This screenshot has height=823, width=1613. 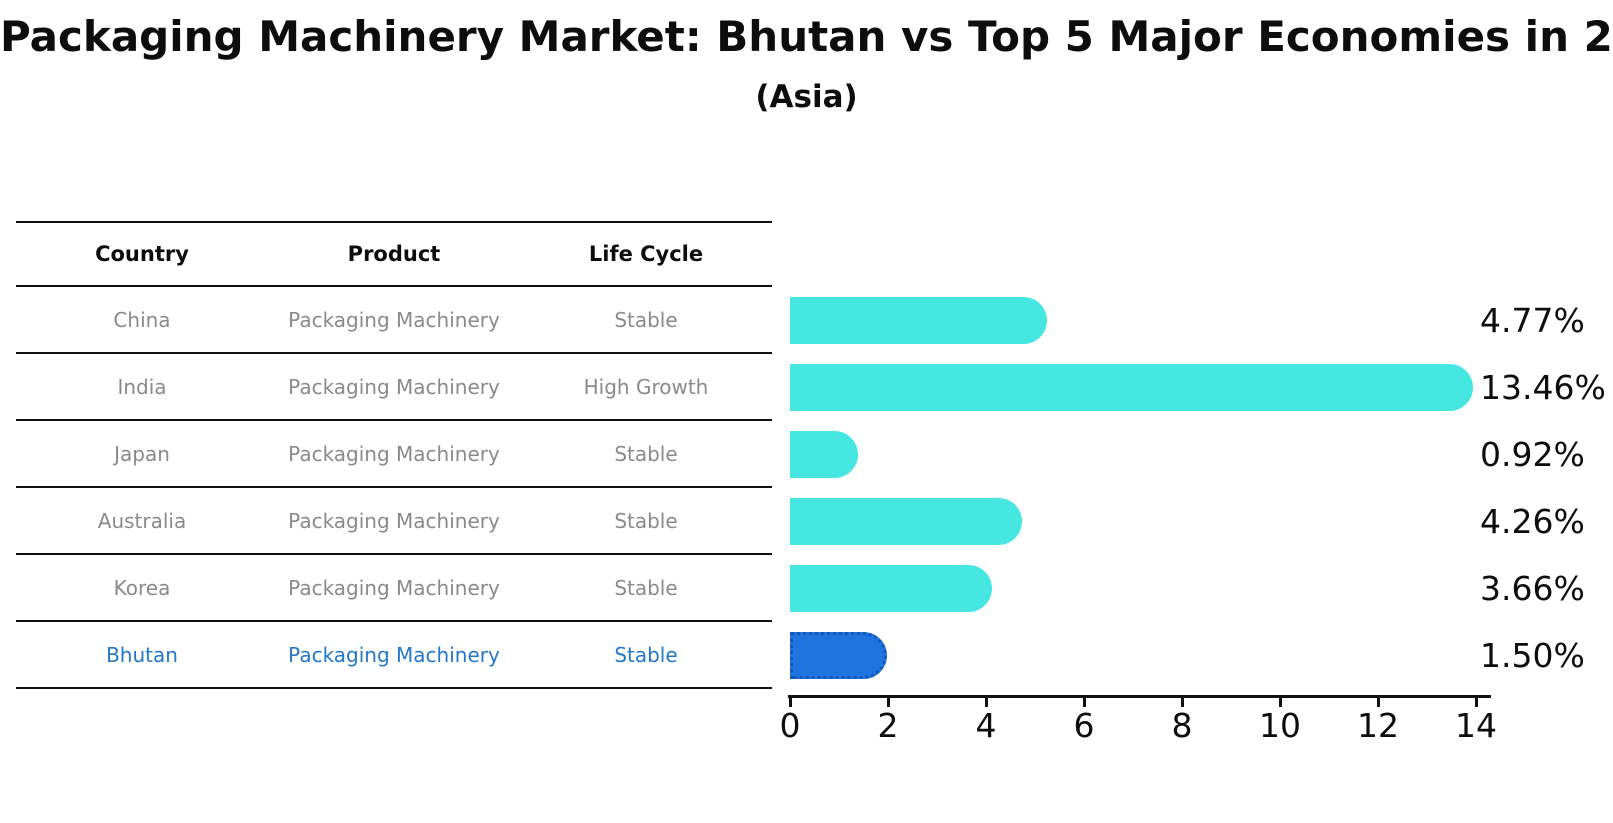 What do you see at coordinates (142, 254) in the screenshot?
I see `table-header-country: Country` at bounding box center [142, 254].